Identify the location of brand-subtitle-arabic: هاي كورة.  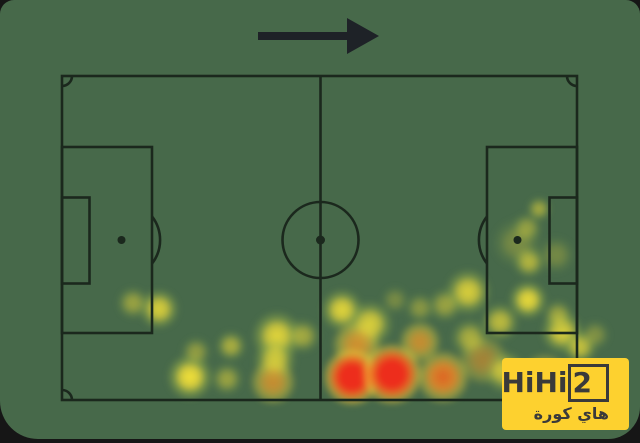
(571, 413).